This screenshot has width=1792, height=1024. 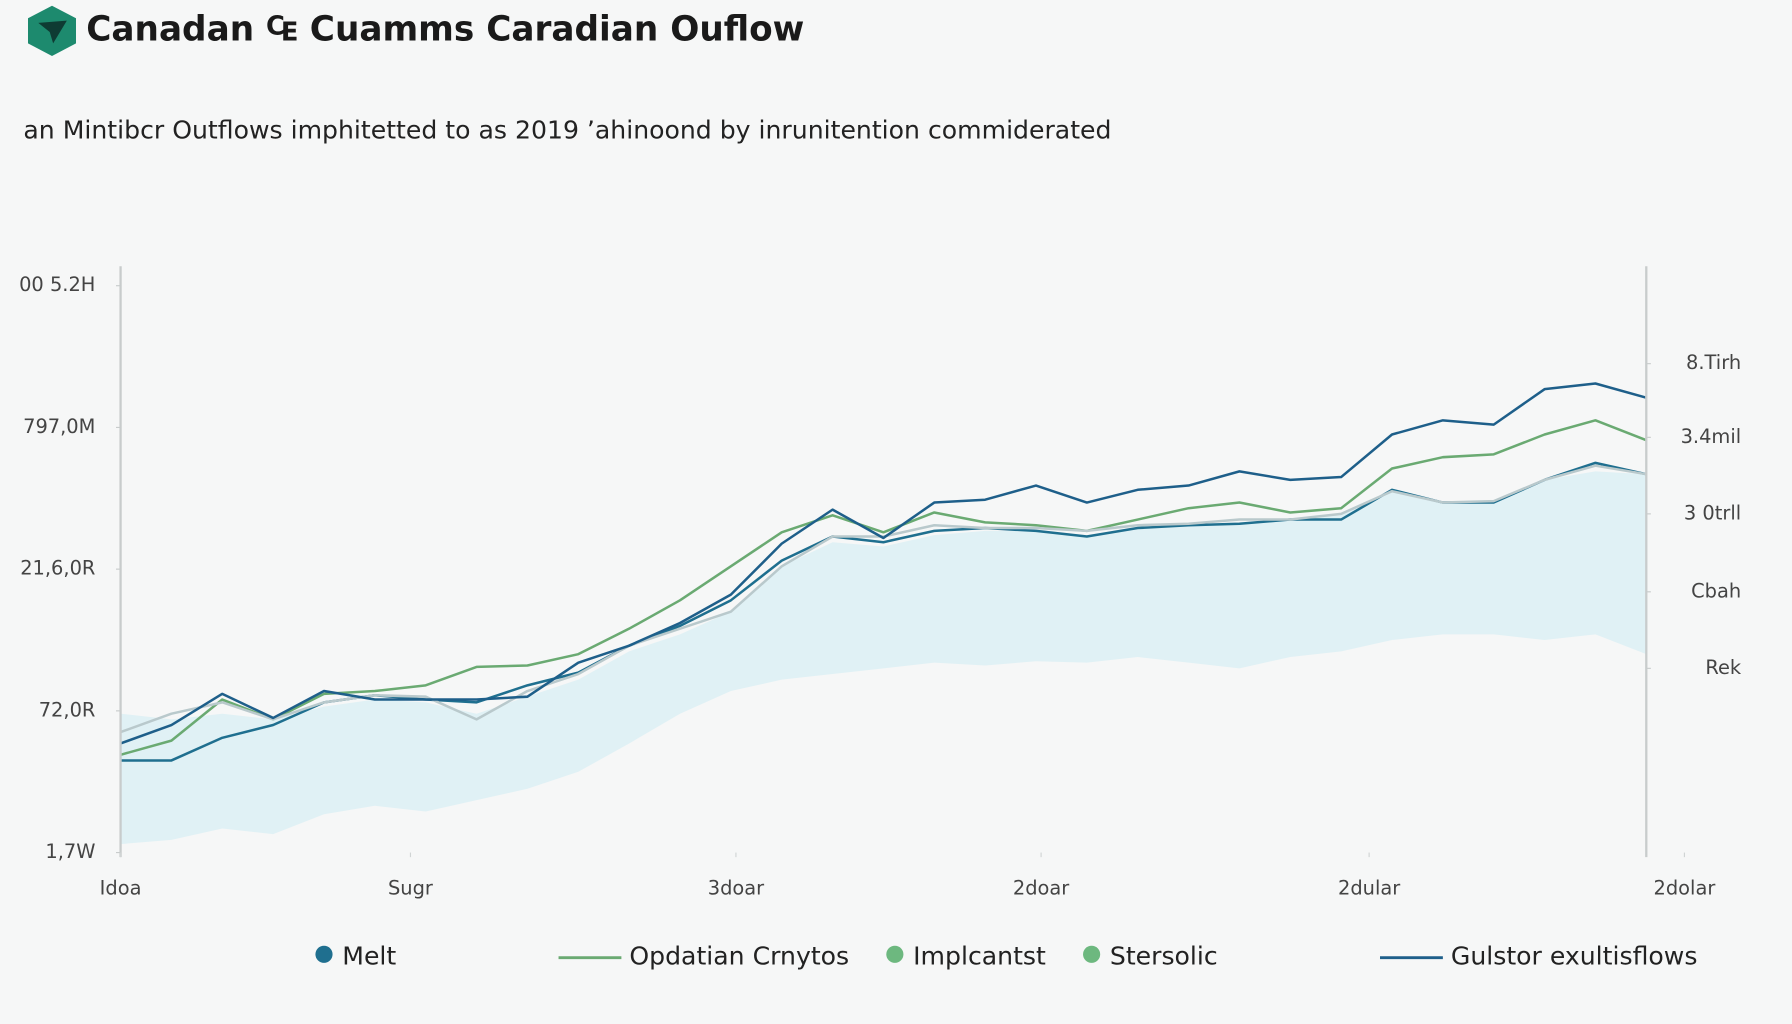 What do you see at coordinates (369, 956) in the screenshot?
I see `legend-label: Melt` at bounding box center [369, 956].